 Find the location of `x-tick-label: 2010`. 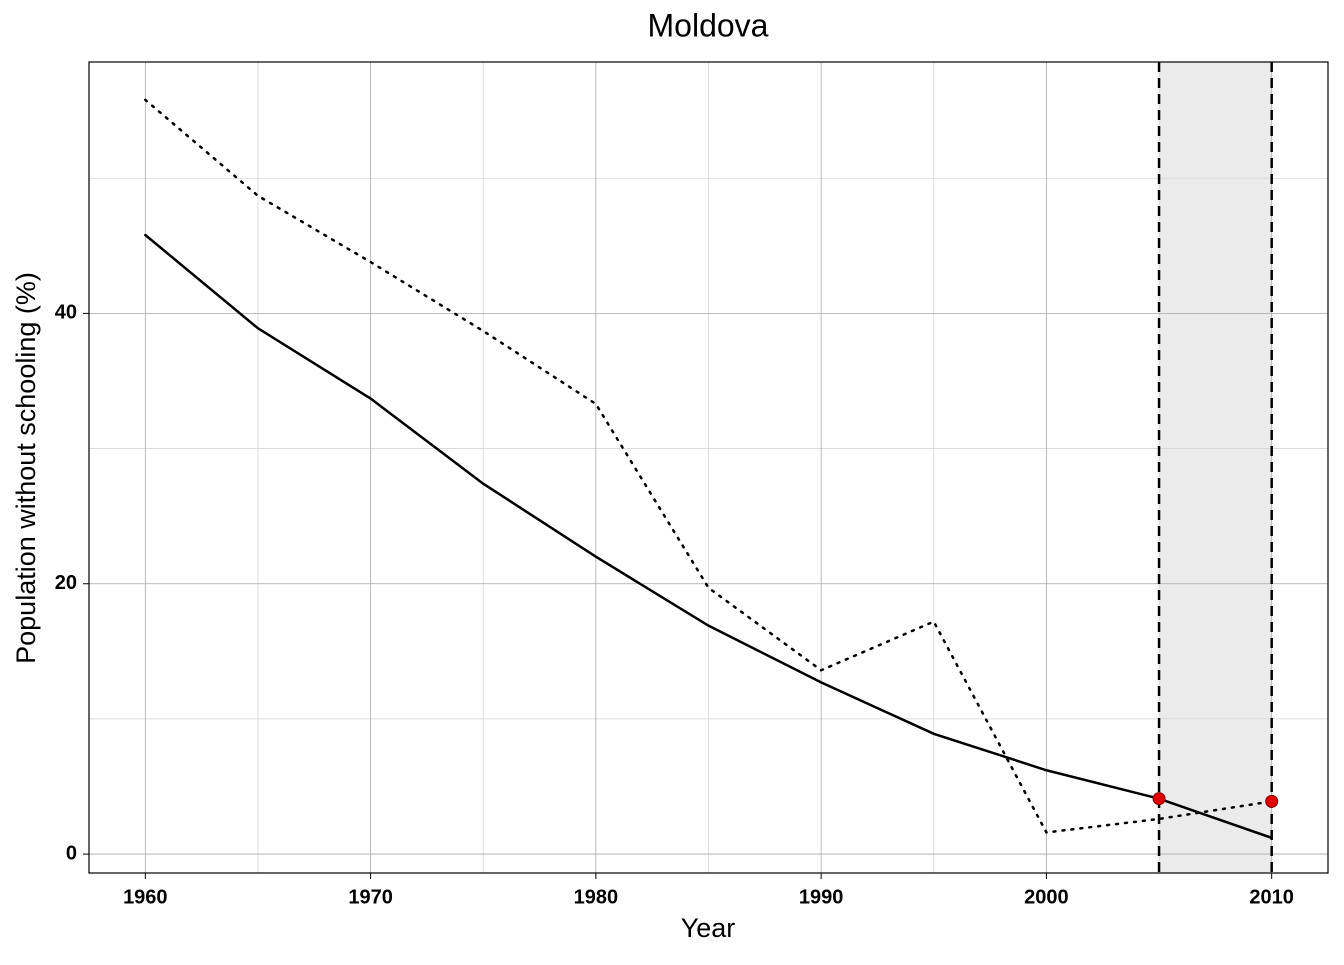

x-tick-label: 2010 is located at coordinates (1271, 897).